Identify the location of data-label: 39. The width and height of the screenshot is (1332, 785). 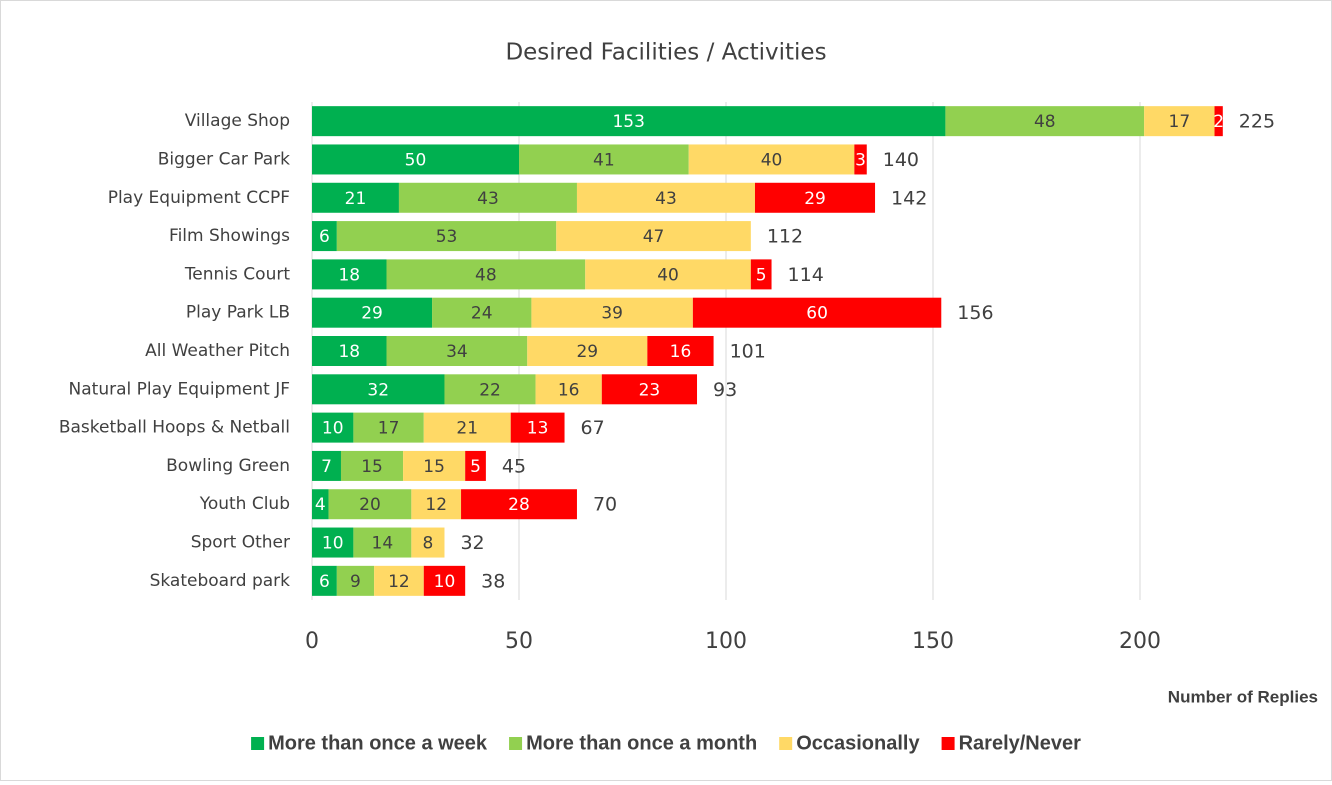
(612, 314).